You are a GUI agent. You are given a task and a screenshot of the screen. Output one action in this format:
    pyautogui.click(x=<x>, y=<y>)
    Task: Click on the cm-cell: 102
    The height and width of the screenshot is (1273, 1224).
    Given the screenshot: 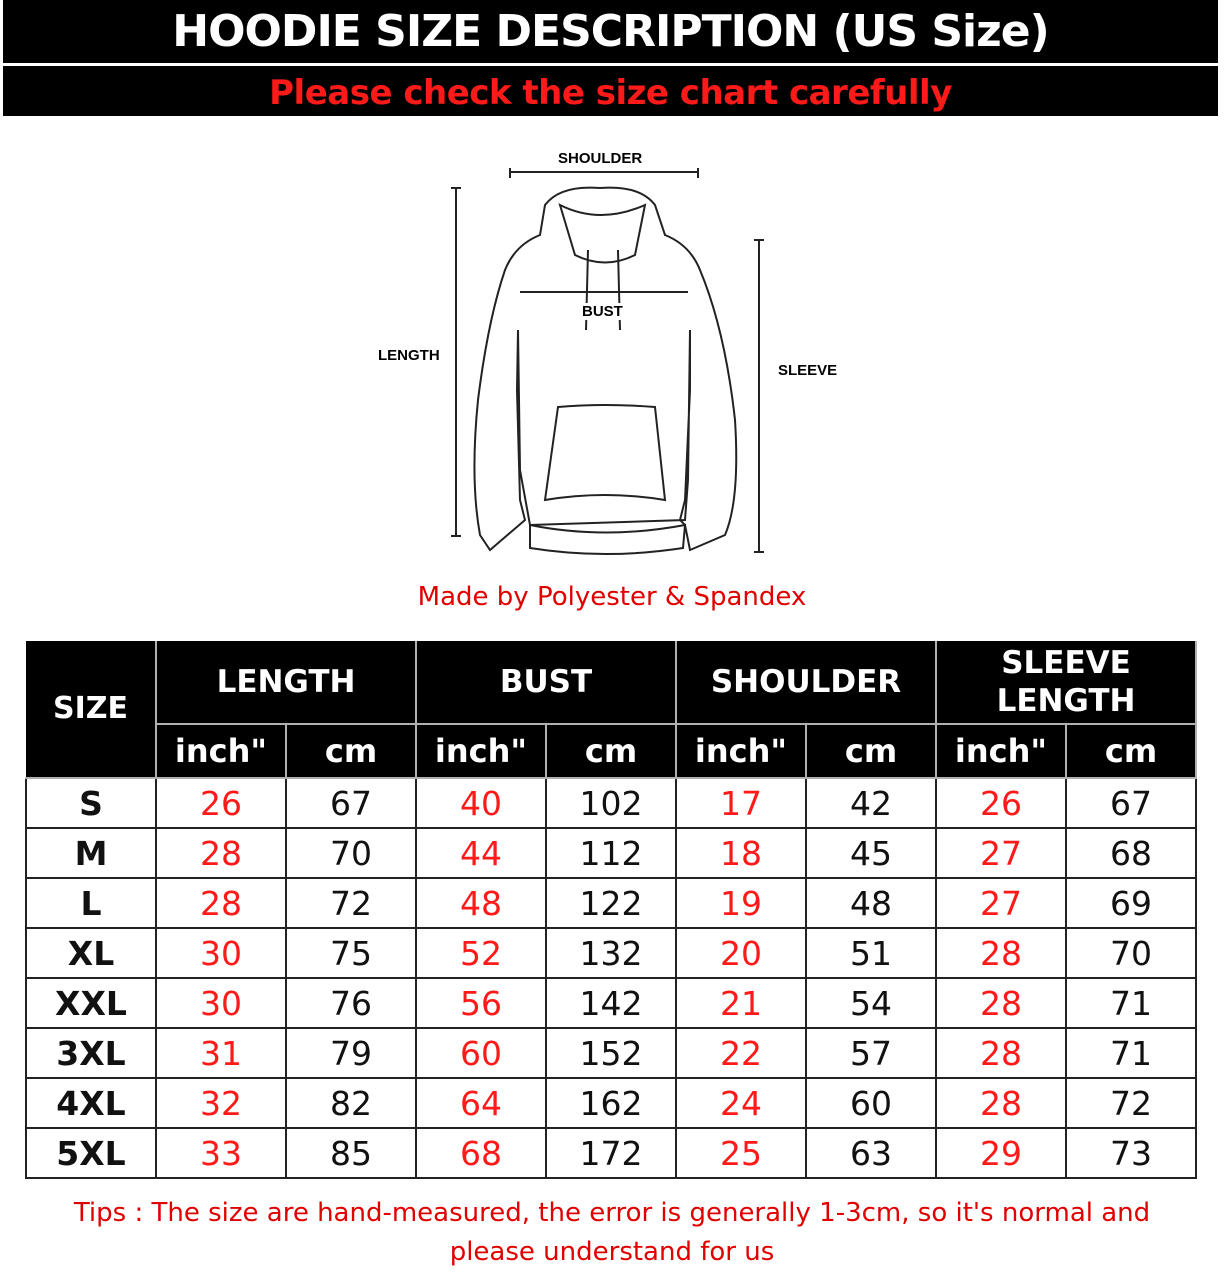 What is the action you would take?
    pyautogui.click(x=611, y=803)
    